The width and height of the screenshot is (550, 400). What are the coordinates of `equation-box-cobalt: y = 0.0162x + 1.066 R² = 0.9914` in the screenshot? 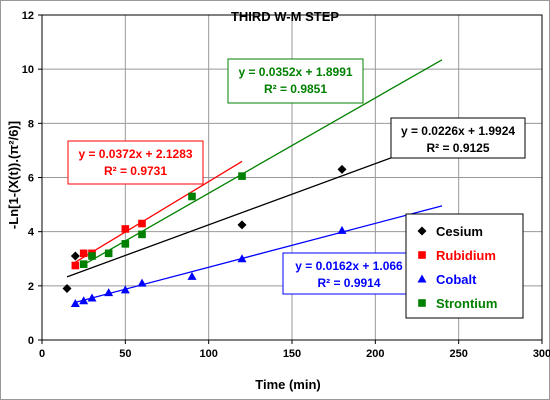 It's located at (349, 273).